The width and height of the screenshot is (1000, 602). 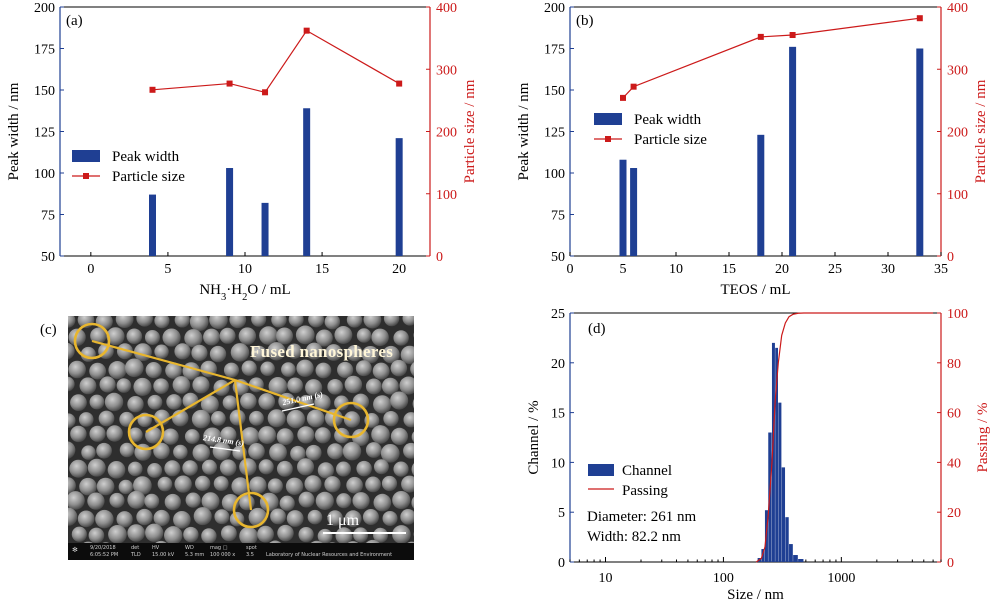 I want to click on right-y-tick-label: 300, so click(x=957, y=70).